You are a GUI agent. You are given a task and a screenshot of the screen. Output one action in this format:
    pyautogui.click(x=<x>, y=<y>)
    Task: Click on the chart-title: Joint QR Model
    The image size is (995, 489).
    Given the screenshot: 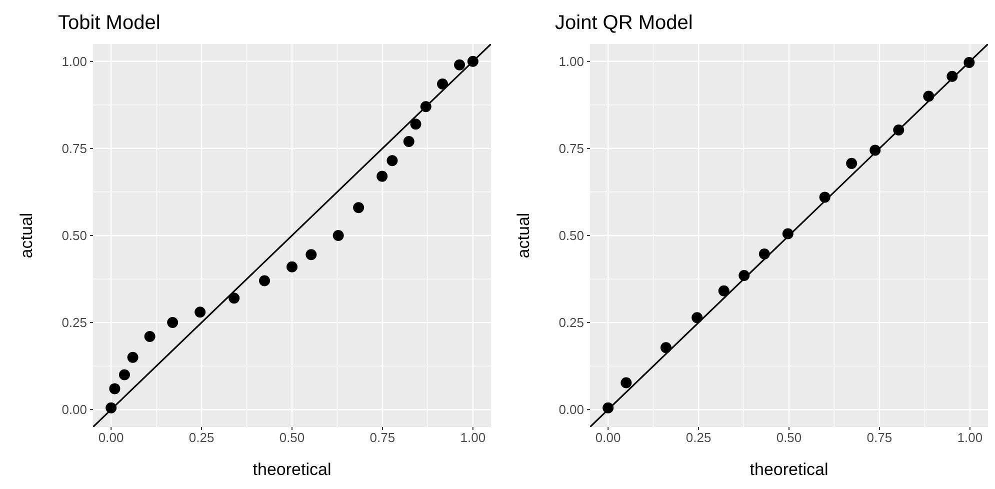 What is the action you would take?
    pyautogui.click(x=624, y=23)
    